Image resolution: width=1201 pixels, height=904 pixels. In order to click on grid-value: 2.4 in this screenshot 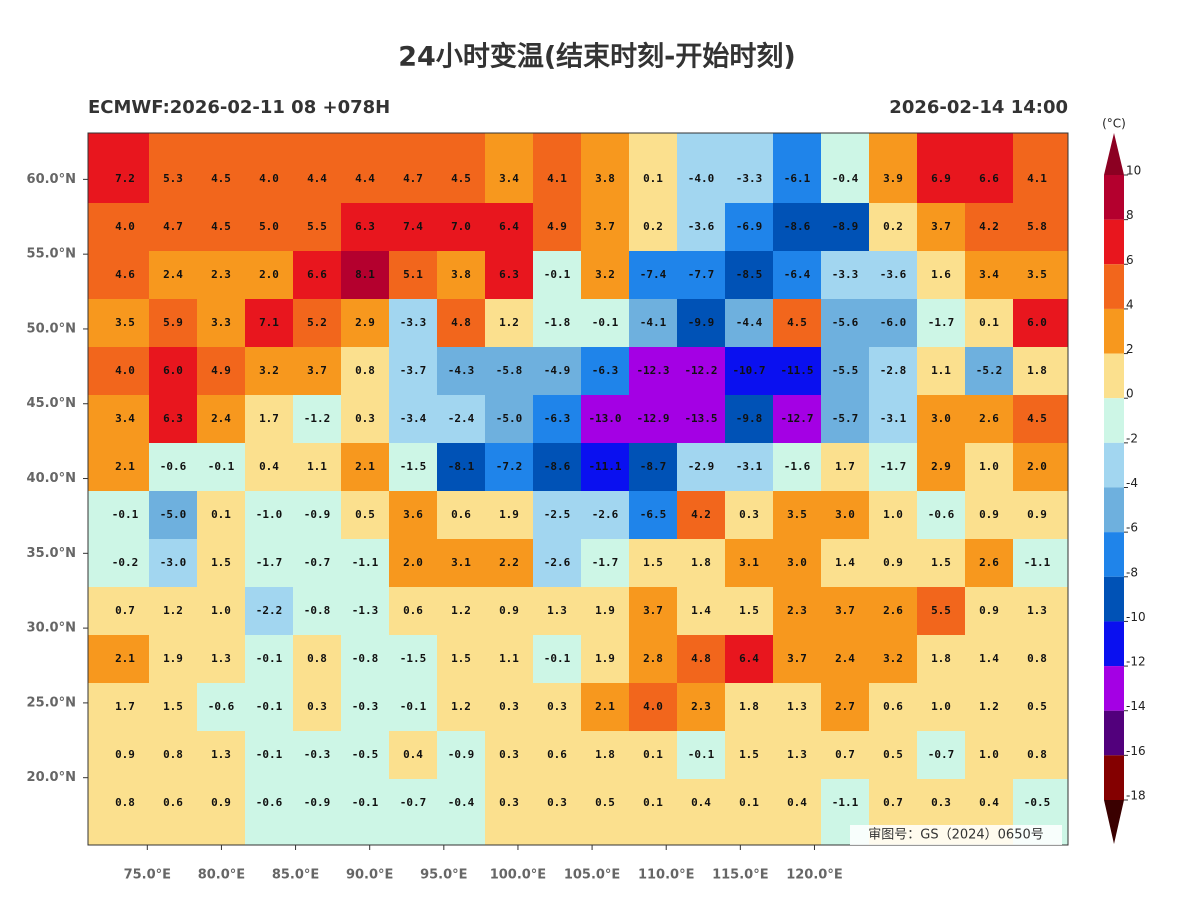, I will do `click(845, 658)`.